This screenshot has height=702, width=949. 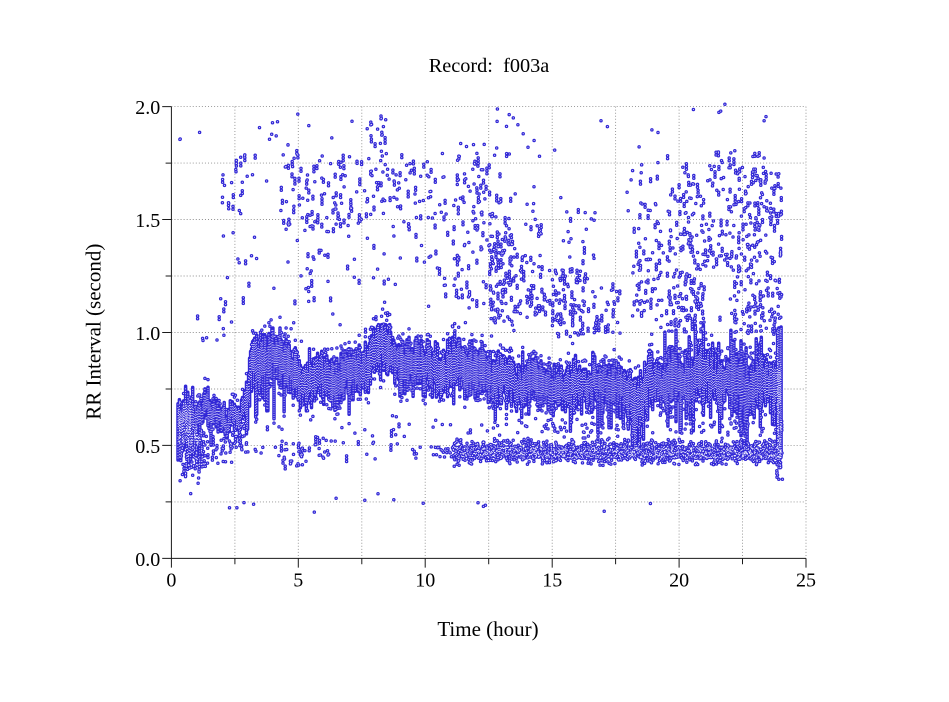 What do you see at coordinates (489, 66) in the screenshot?
I see `svg-text: Record: f003a` at bounding box center [489, 66].